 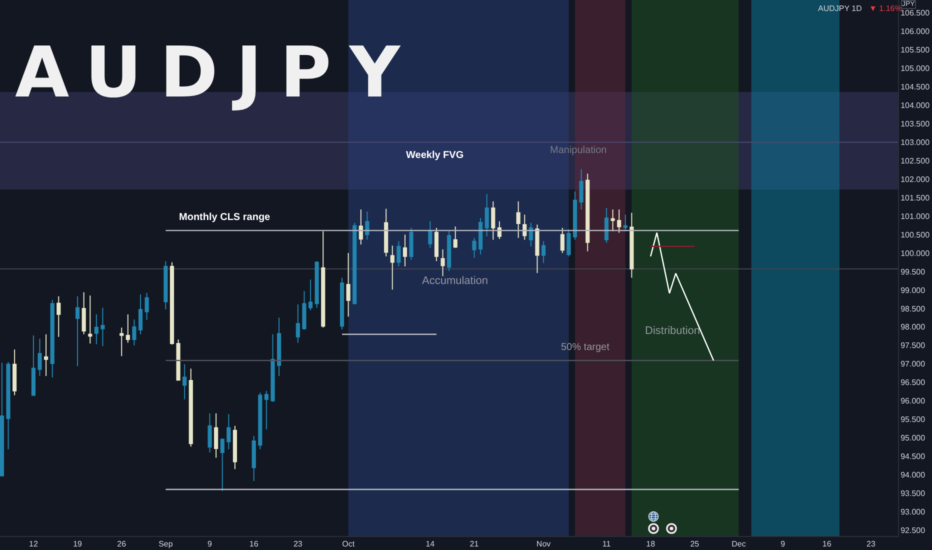 I want to click on annotation: Accumulation, so click(x=455, y=281).